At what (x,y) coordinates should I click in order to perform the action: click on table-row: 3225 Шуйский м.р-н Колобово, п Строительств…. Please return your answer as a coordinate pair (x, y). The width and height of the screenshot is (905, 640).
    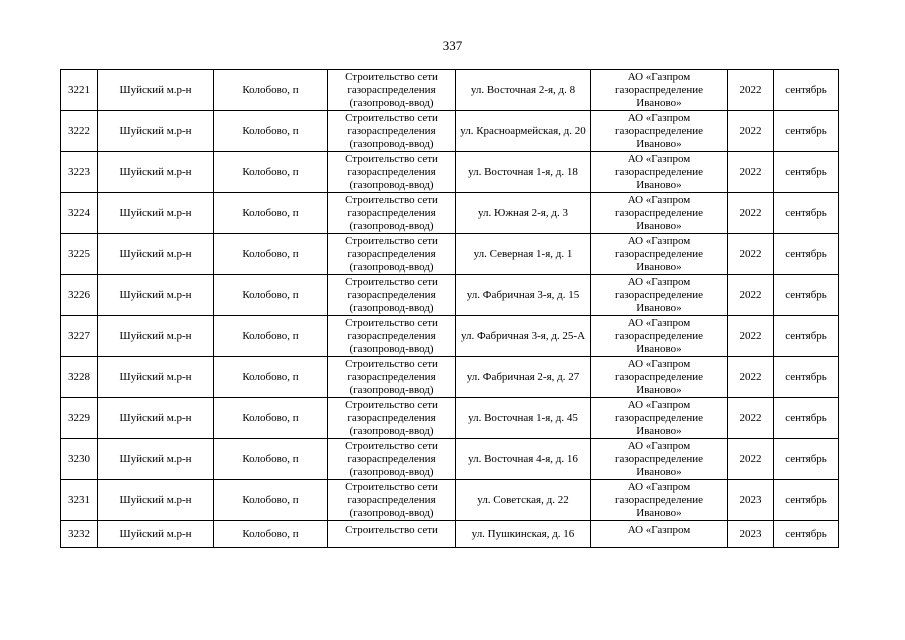
    Looking at the image, I should click on (449, 254).